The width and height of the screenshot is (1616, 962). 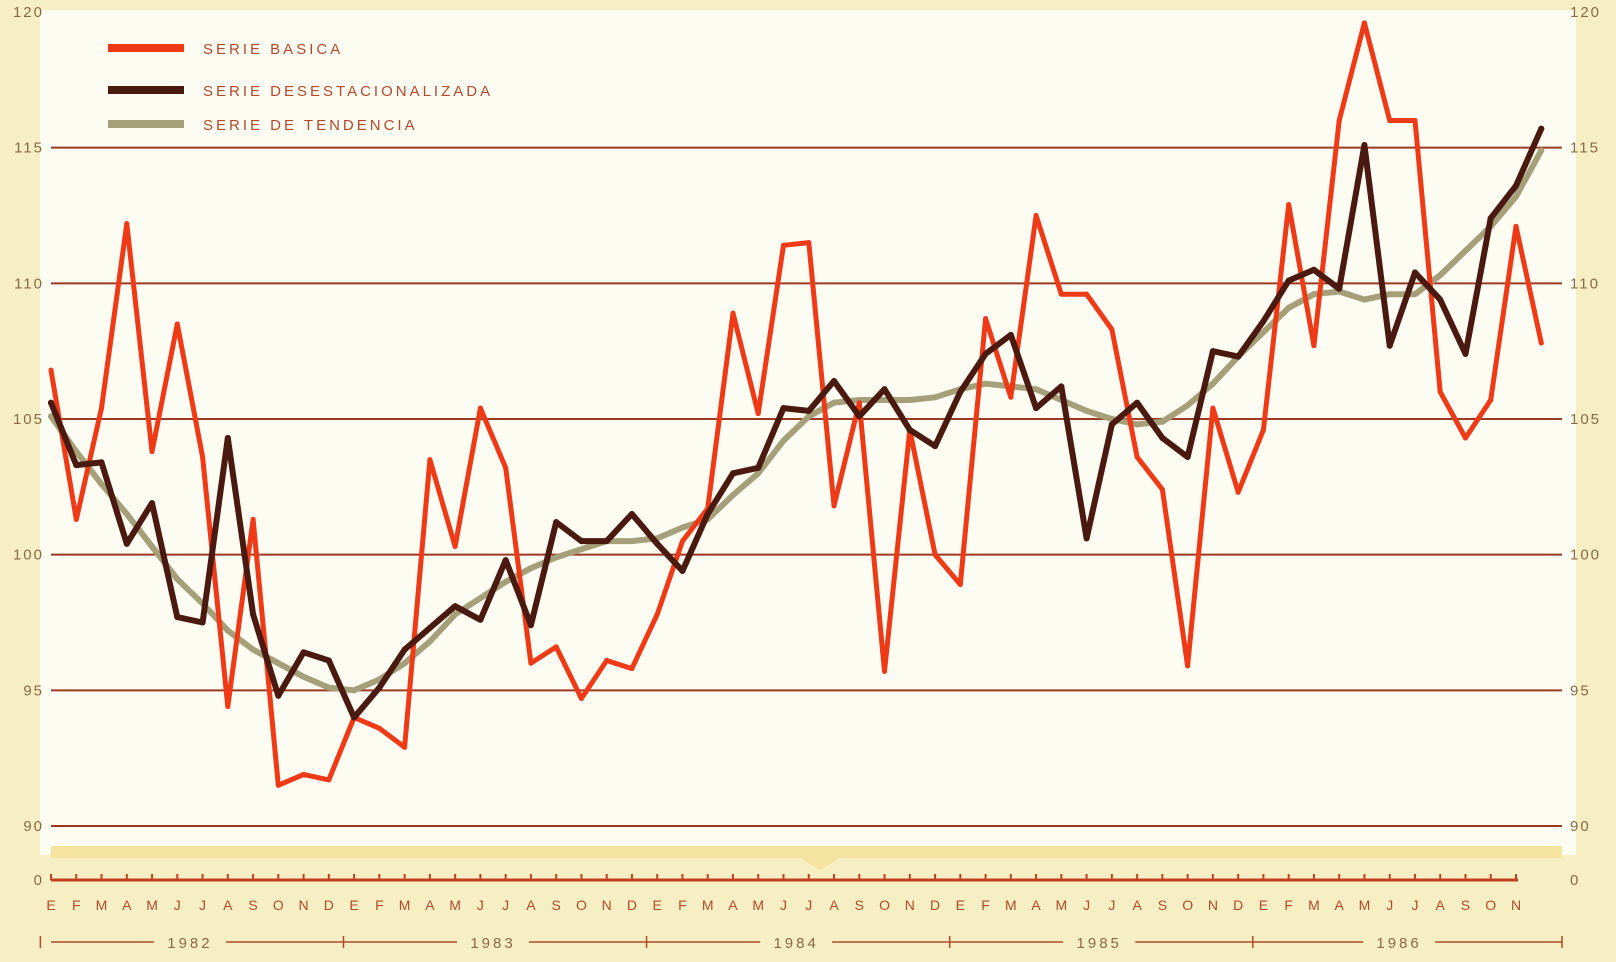 I want to click on y-tick-right: 110, so click(x=1585, y=283).